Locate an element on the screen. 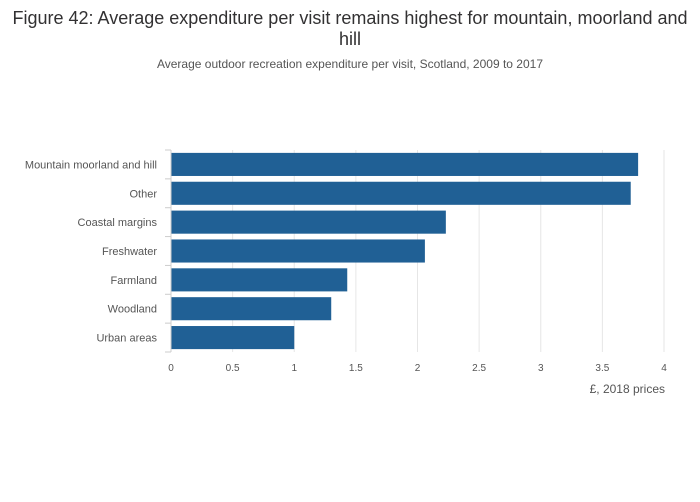 This screenshot has height=502, width=700. category-label: Coastal margins is located at coordinates (118, 223).